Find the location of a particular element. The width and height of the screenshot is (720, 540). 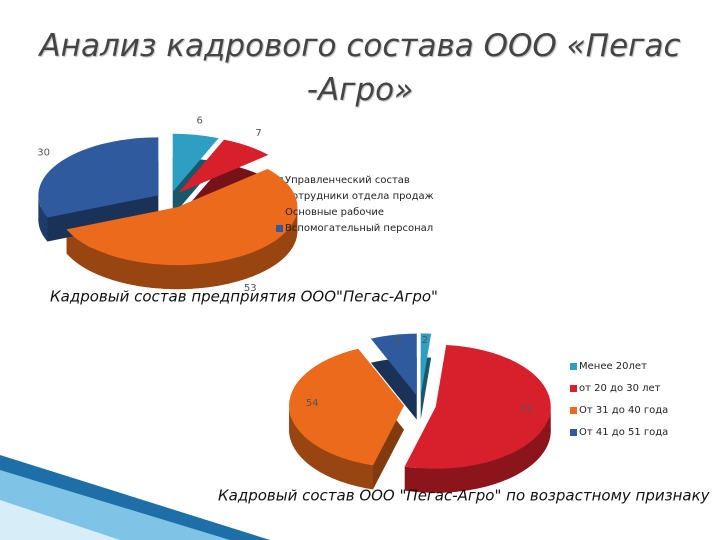

legend-label: Управленческий состав is located at coordinates (347, 180).